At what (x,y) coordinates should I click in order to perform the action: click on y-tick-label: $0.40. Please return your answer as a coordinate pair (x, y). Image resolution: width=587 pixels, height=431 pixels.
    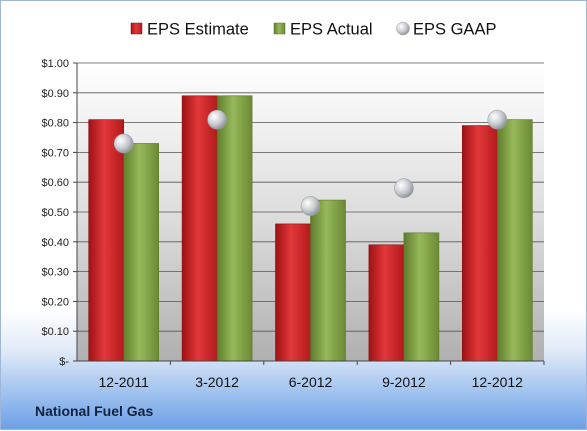
    Looking at the image, I should click on (55, 243).